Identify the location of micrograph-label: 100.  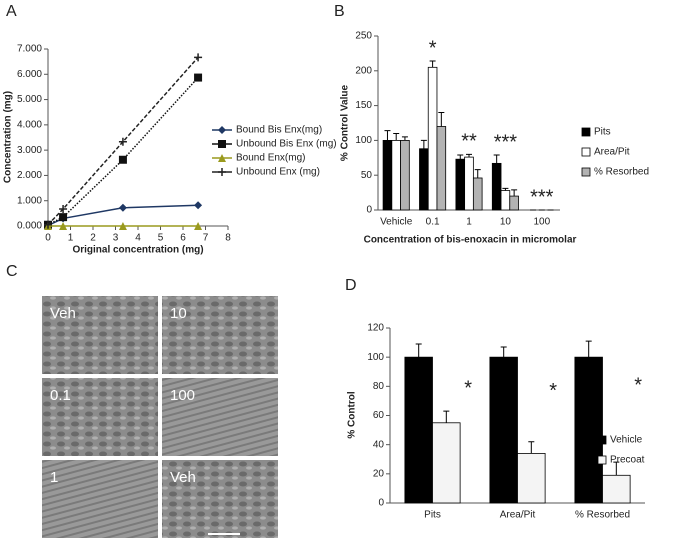
(182, 395).